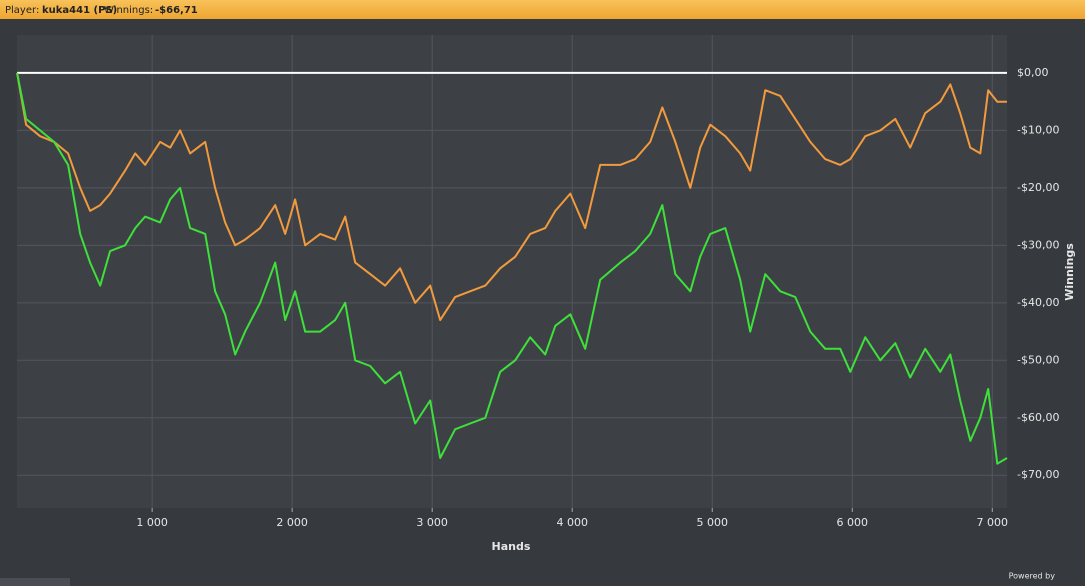  Describe the element at coordinates (152, 522) in the screenshot. I see `x-tick-label: 1 000` at that location.